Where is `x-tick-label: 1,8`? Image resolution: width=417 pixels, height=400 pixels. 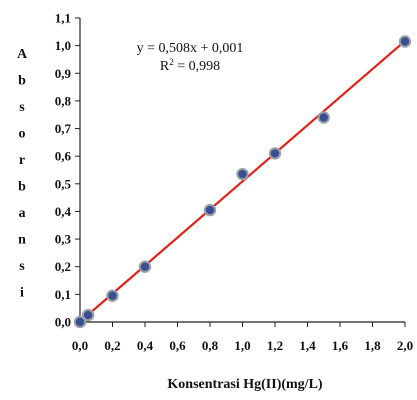
x-tick-label: 1,8 is located at coordinates (372, 345).